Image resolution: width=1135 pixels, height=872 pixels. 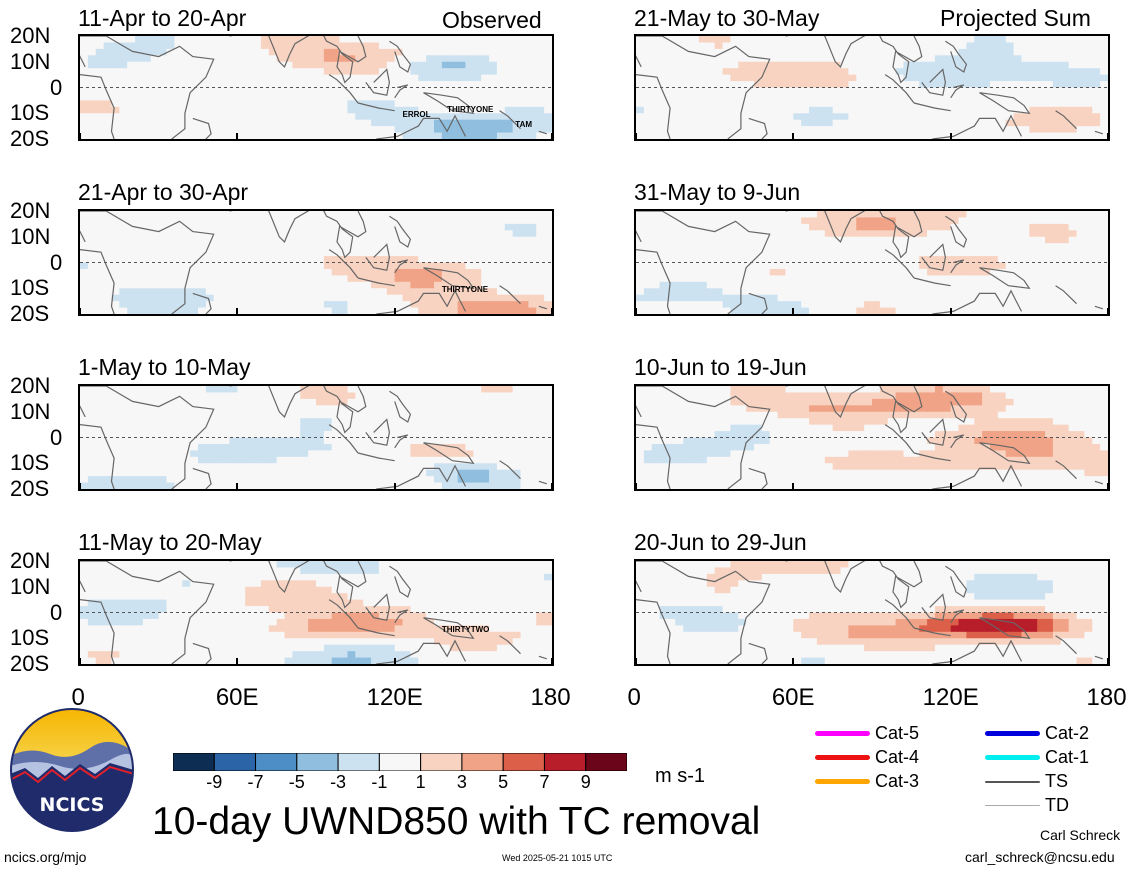 I want to click on coastline, so click(x=376, y=457).